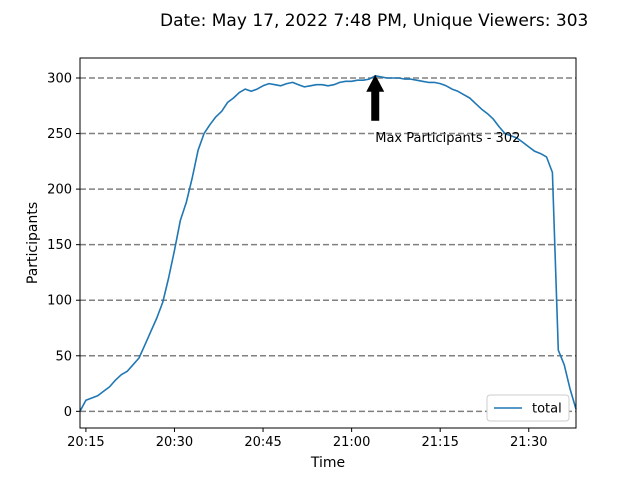  I want to click on y-tick-label: 50, so click(63, 356).